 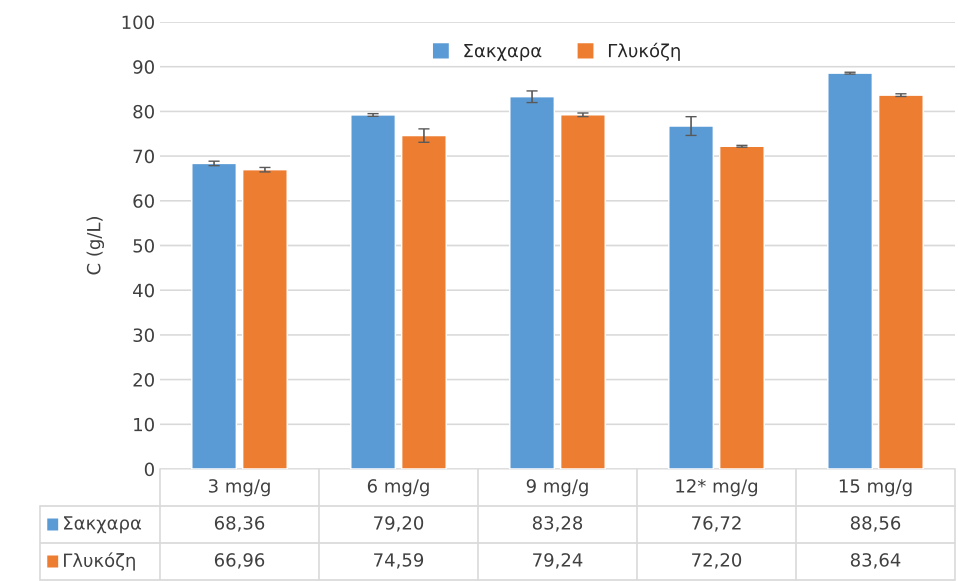 I want to click on x-tick-label: 3 mg/g, so click(x=239, y=487).